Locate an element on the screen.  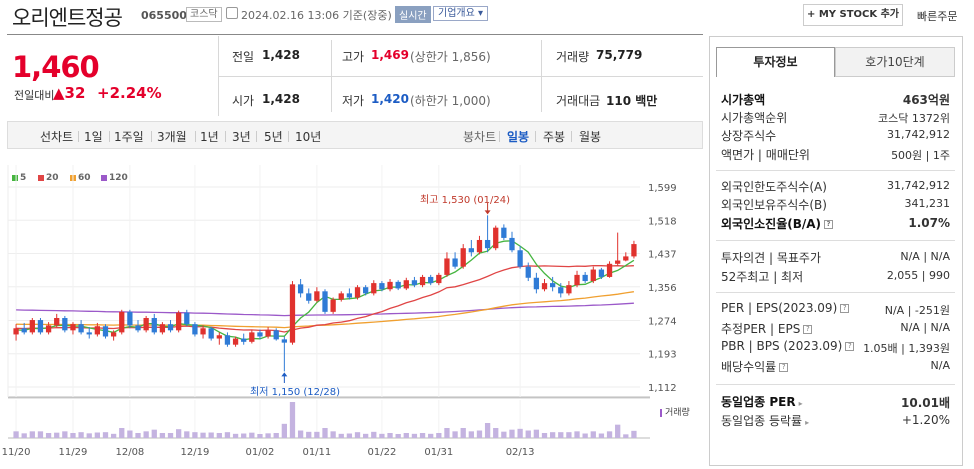
company-overview-dropdown: 기업개요 ▾ is located at coordinates (460, 13).